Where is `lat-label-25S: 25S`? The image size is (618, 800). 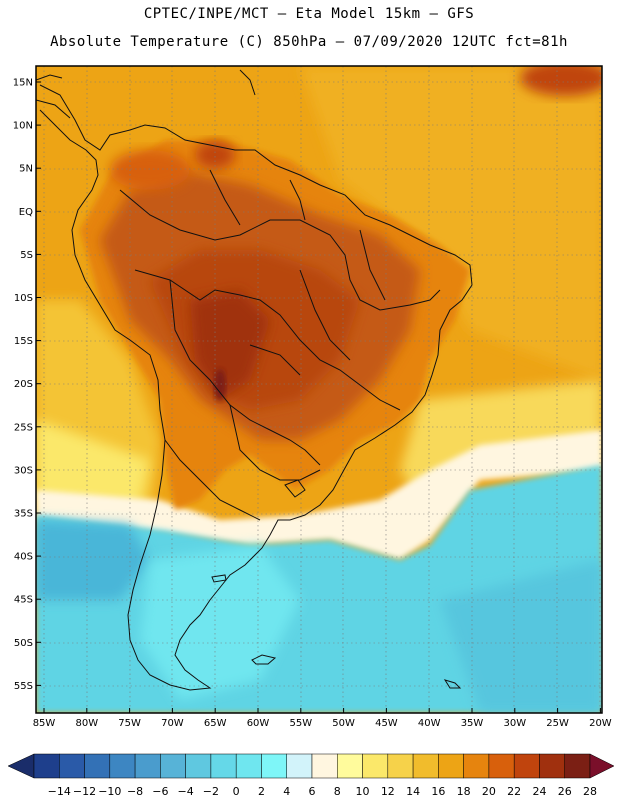
lat-label-25S: 25S is located at coordinates (23, 427).